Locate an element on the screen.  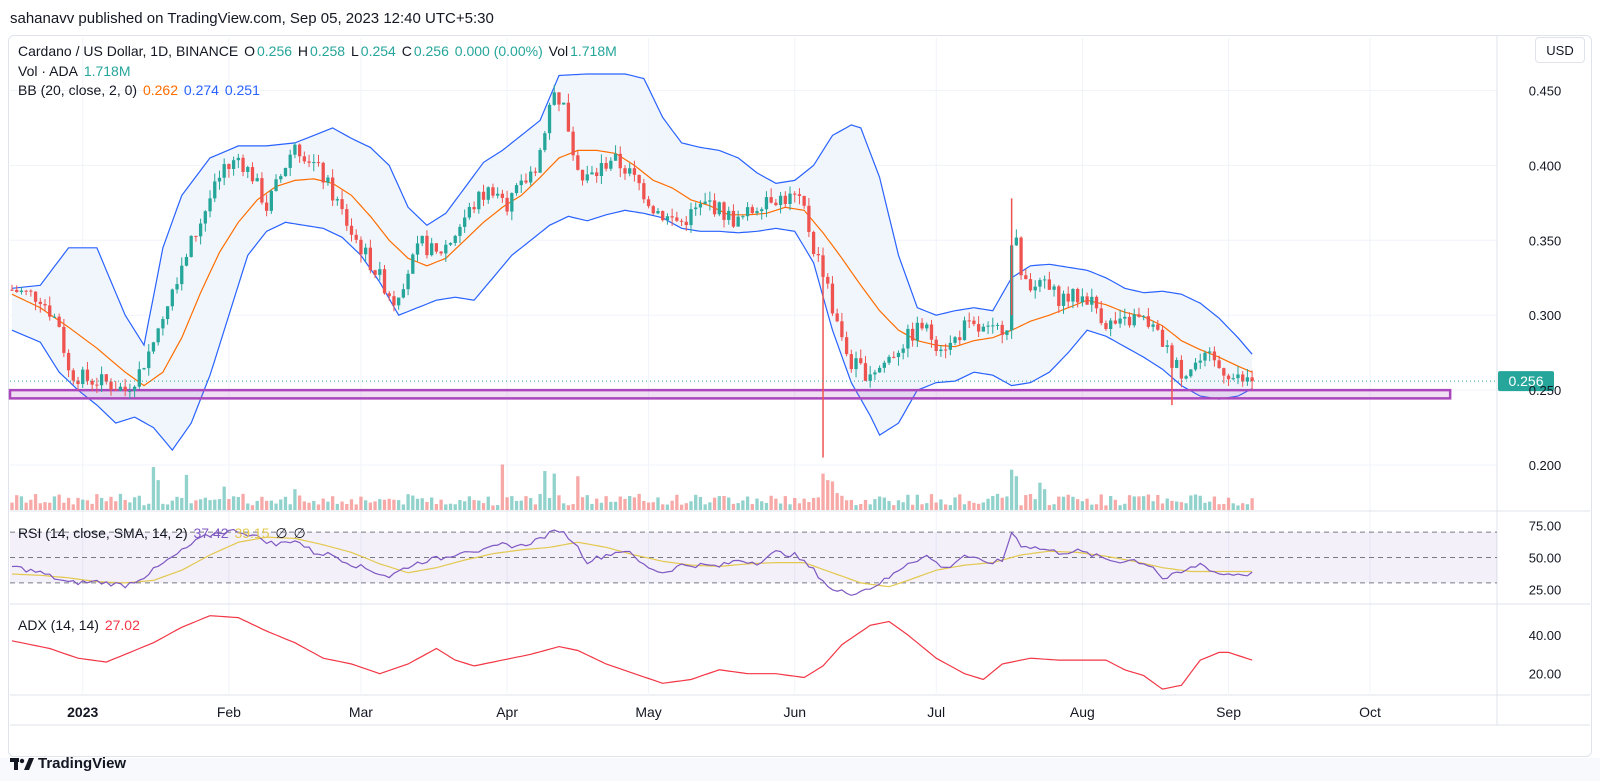
legend-adx: ADX (14, 14) 27.02 is located at coordinates (80, 625).